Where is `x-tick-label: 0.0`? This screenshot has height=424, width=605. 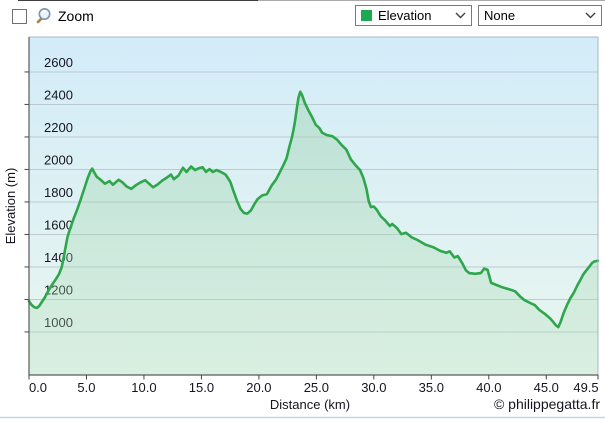 x-tick-label: 0.0 is located at coordinates (38, 387).